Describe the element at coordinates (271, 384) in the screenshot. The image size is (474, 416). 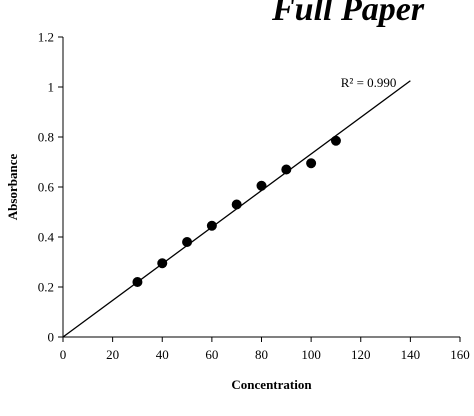
I see `x-axis-title: Concentration` at that location.